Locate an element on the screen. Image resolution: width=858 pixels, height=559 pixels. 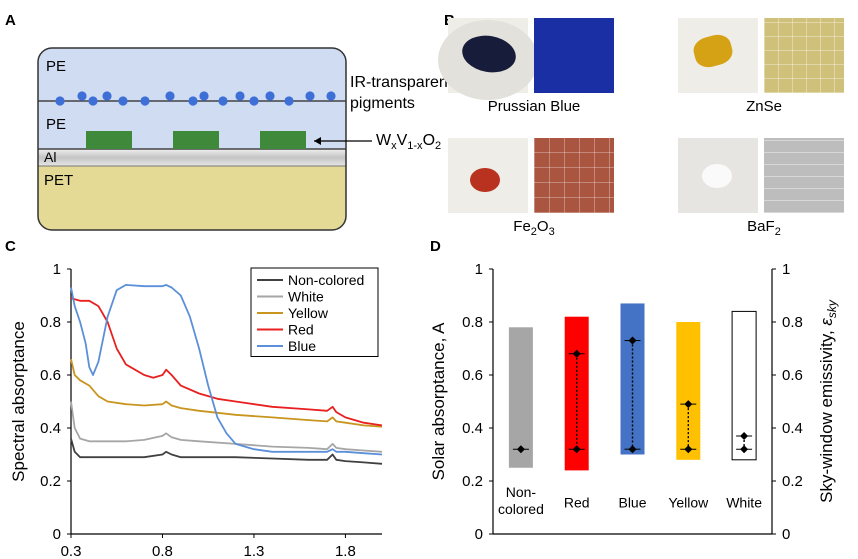
layer-stack-diagram is located at coordinates (204, 139).